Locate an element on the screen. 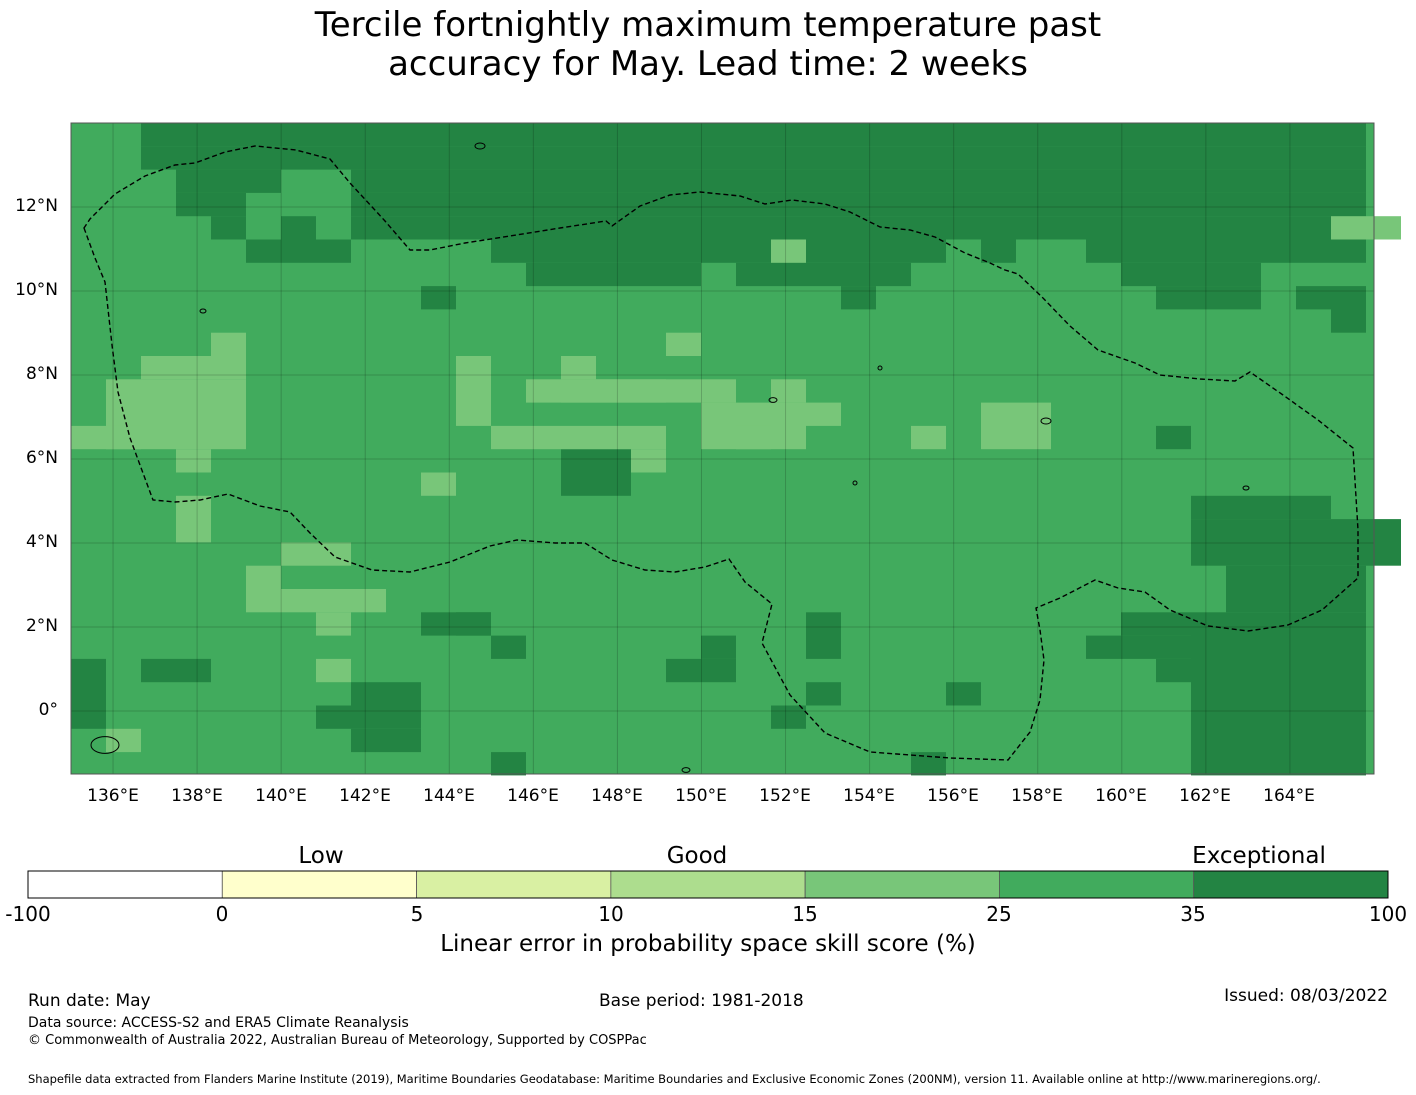 Image resolution: width=1416 pixels, height=1095 pixels. lon-tick-label: 142°E is located at coordinates (365, 796).